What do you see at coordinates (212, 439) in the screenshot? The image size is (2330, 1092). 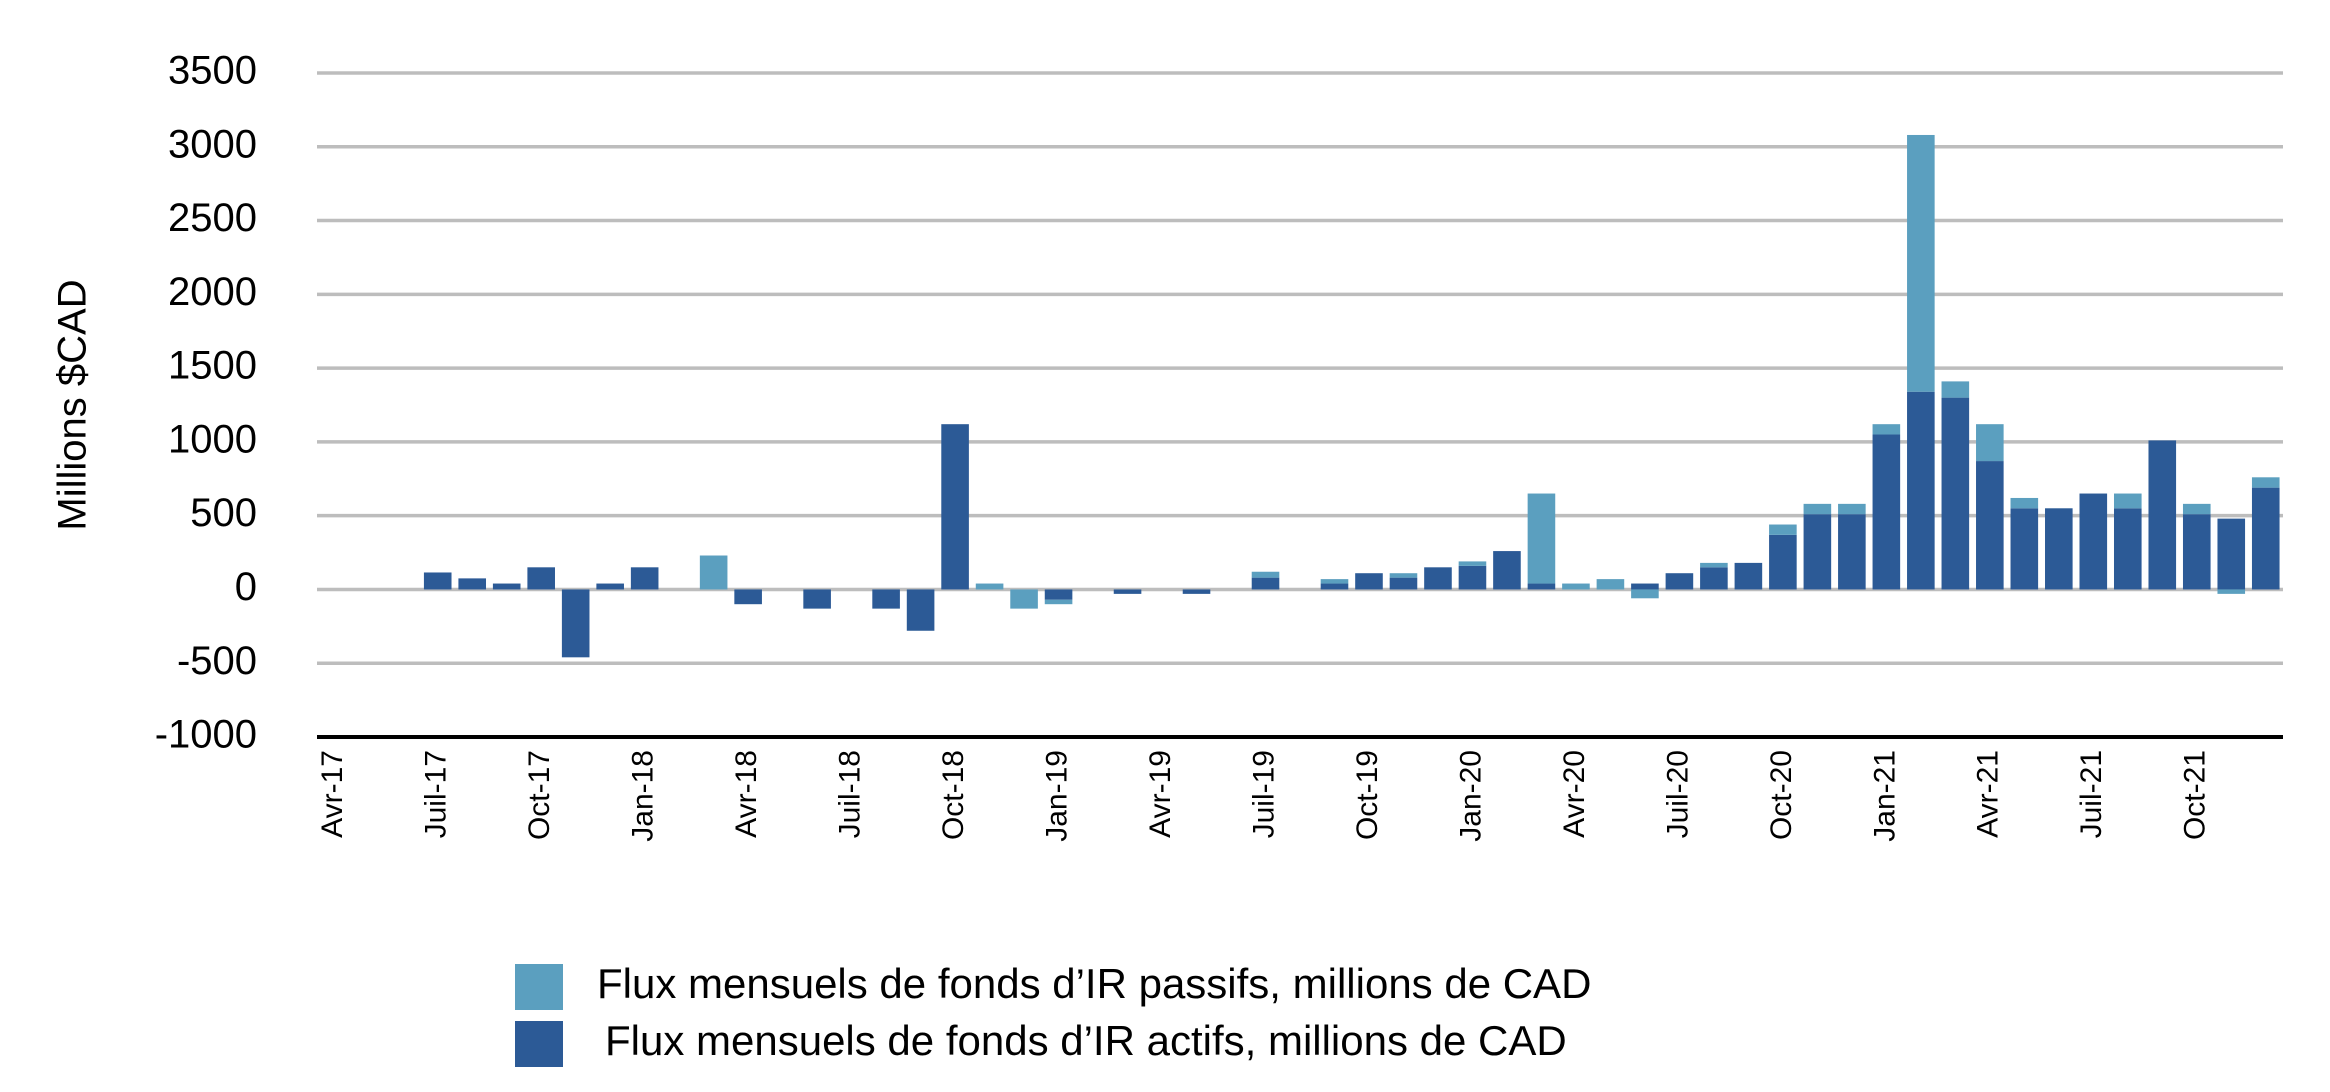 I see `y-tick-label: 1000` at bounding box center [212, 439].